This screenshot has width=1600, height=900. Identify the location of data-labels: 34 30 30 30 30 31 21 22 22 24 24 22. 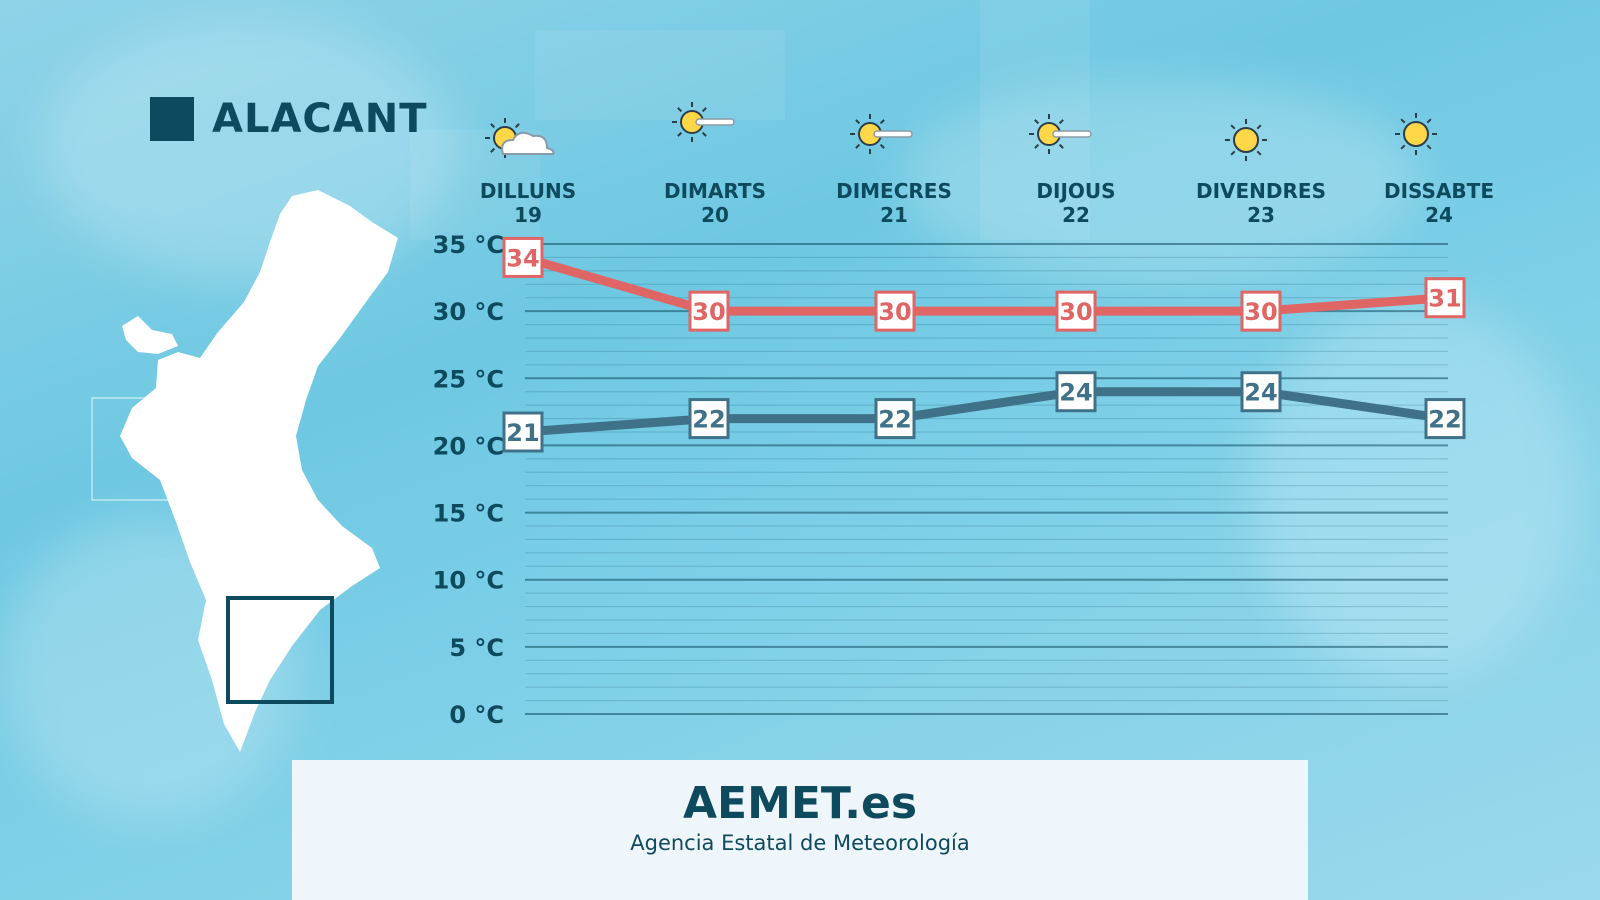
(984, 344).